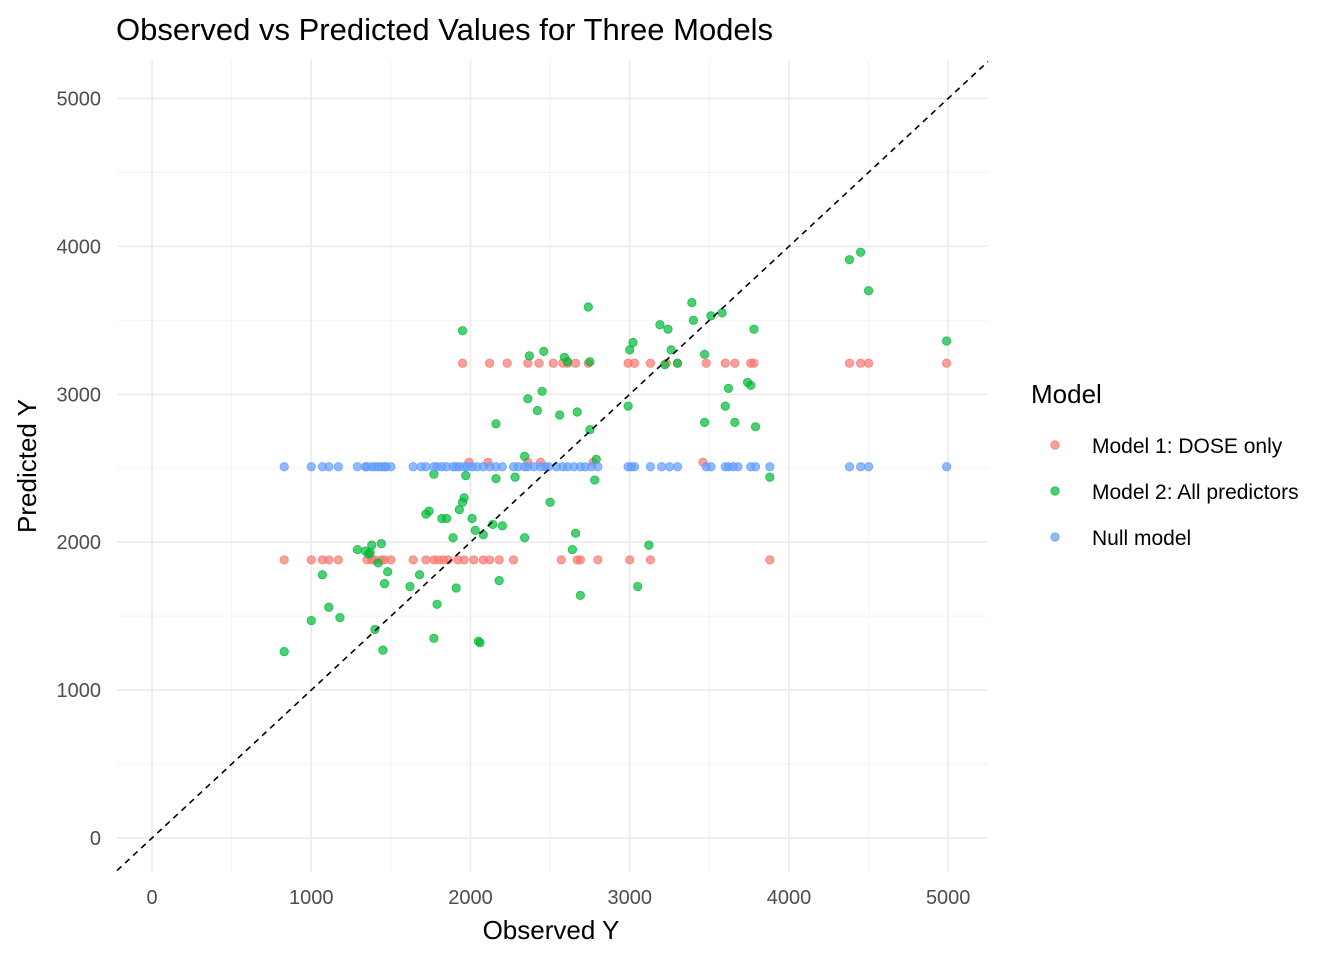 This screenshot has width=1344, height=960. What do you see at coordinates (1195, 492) in the screenshot?
I see `legend-label: Model 2: All predictors` at bounding box center [1195, 492].